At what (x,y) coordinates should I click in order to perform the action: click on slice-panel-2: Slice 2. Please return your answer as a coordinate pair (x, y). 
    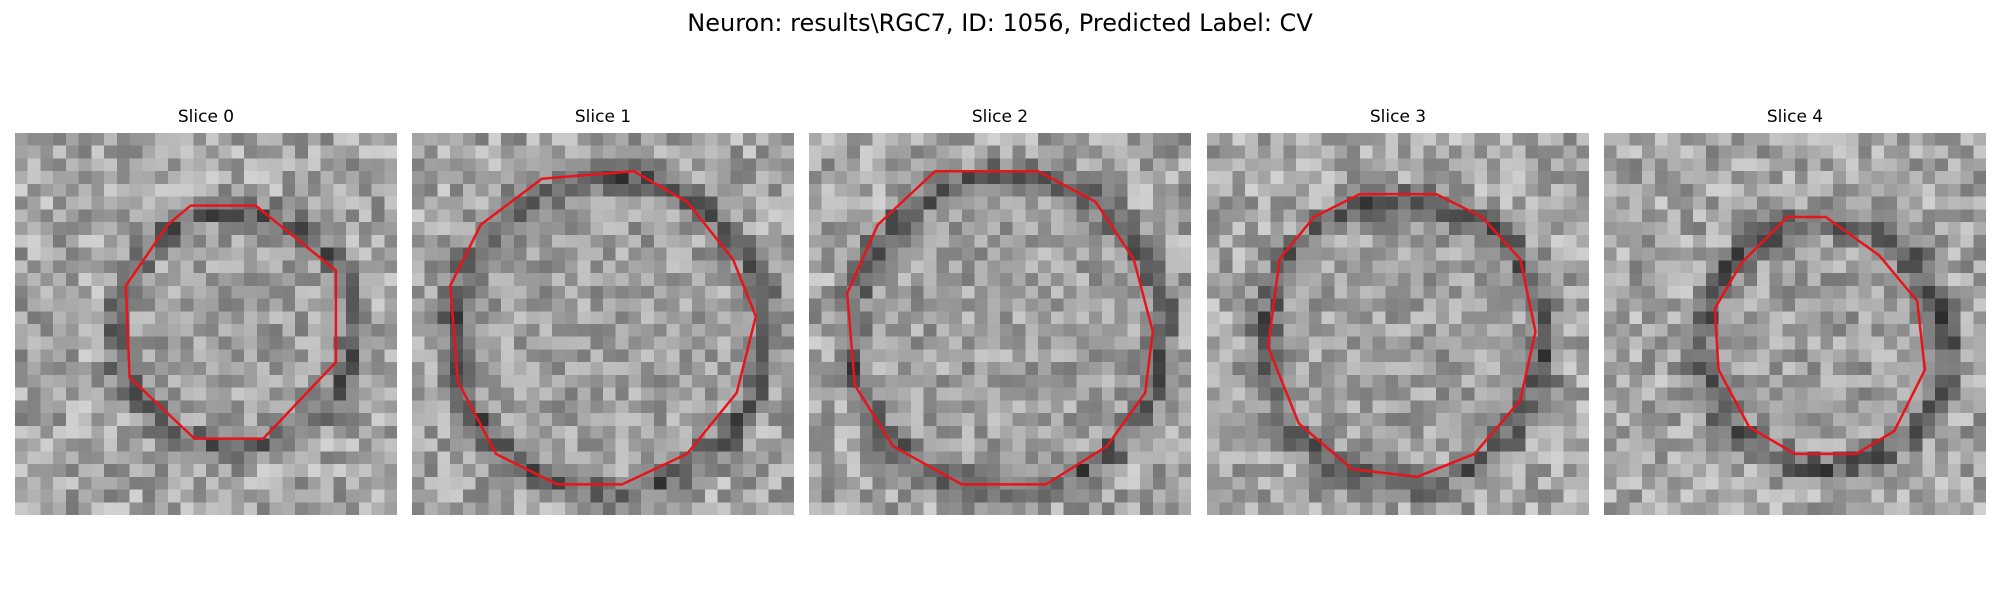
    Looking at the image, I should click on (1000, 310).